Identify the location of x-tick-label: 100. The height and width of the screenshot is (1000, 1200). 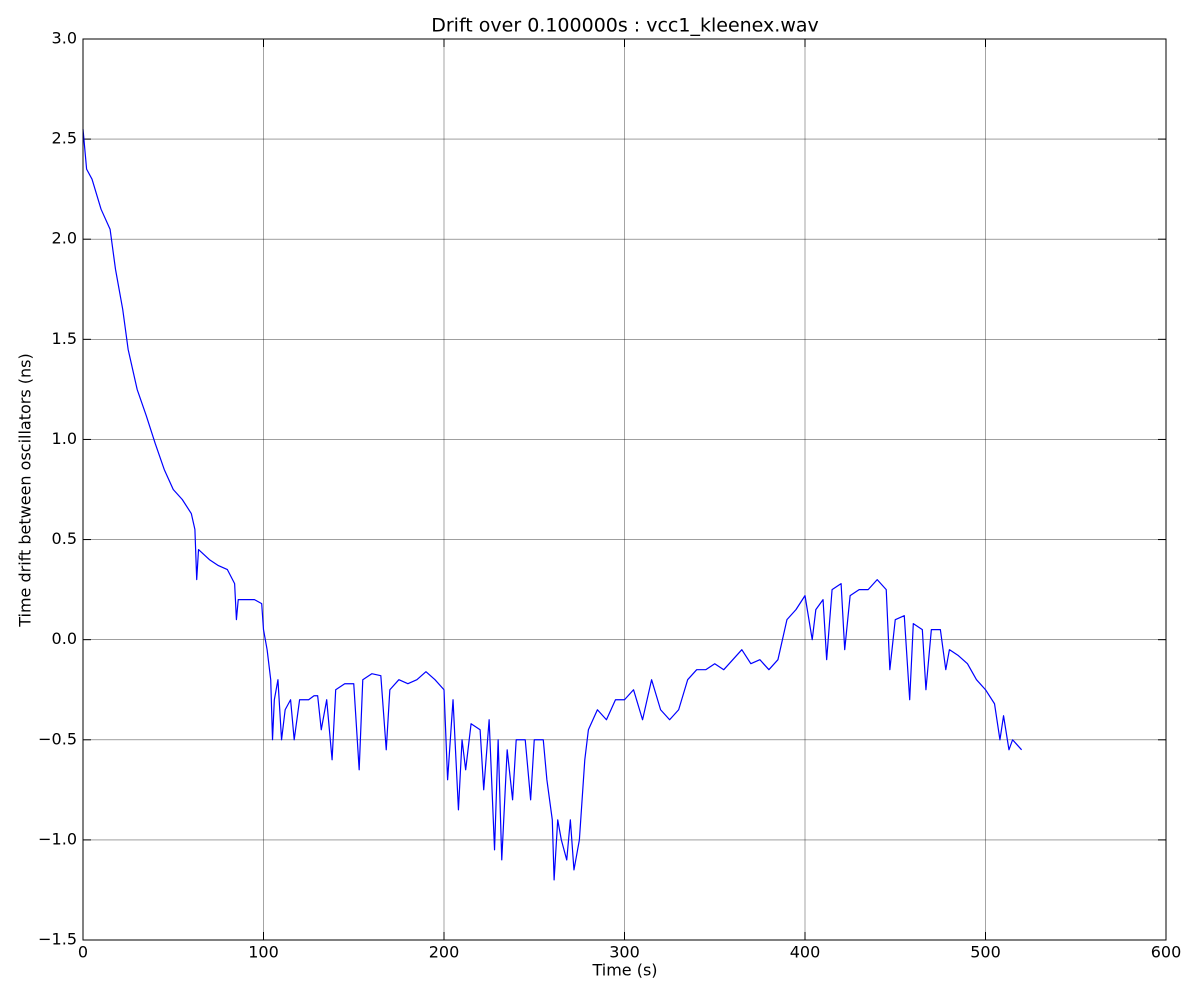
(263, 952).